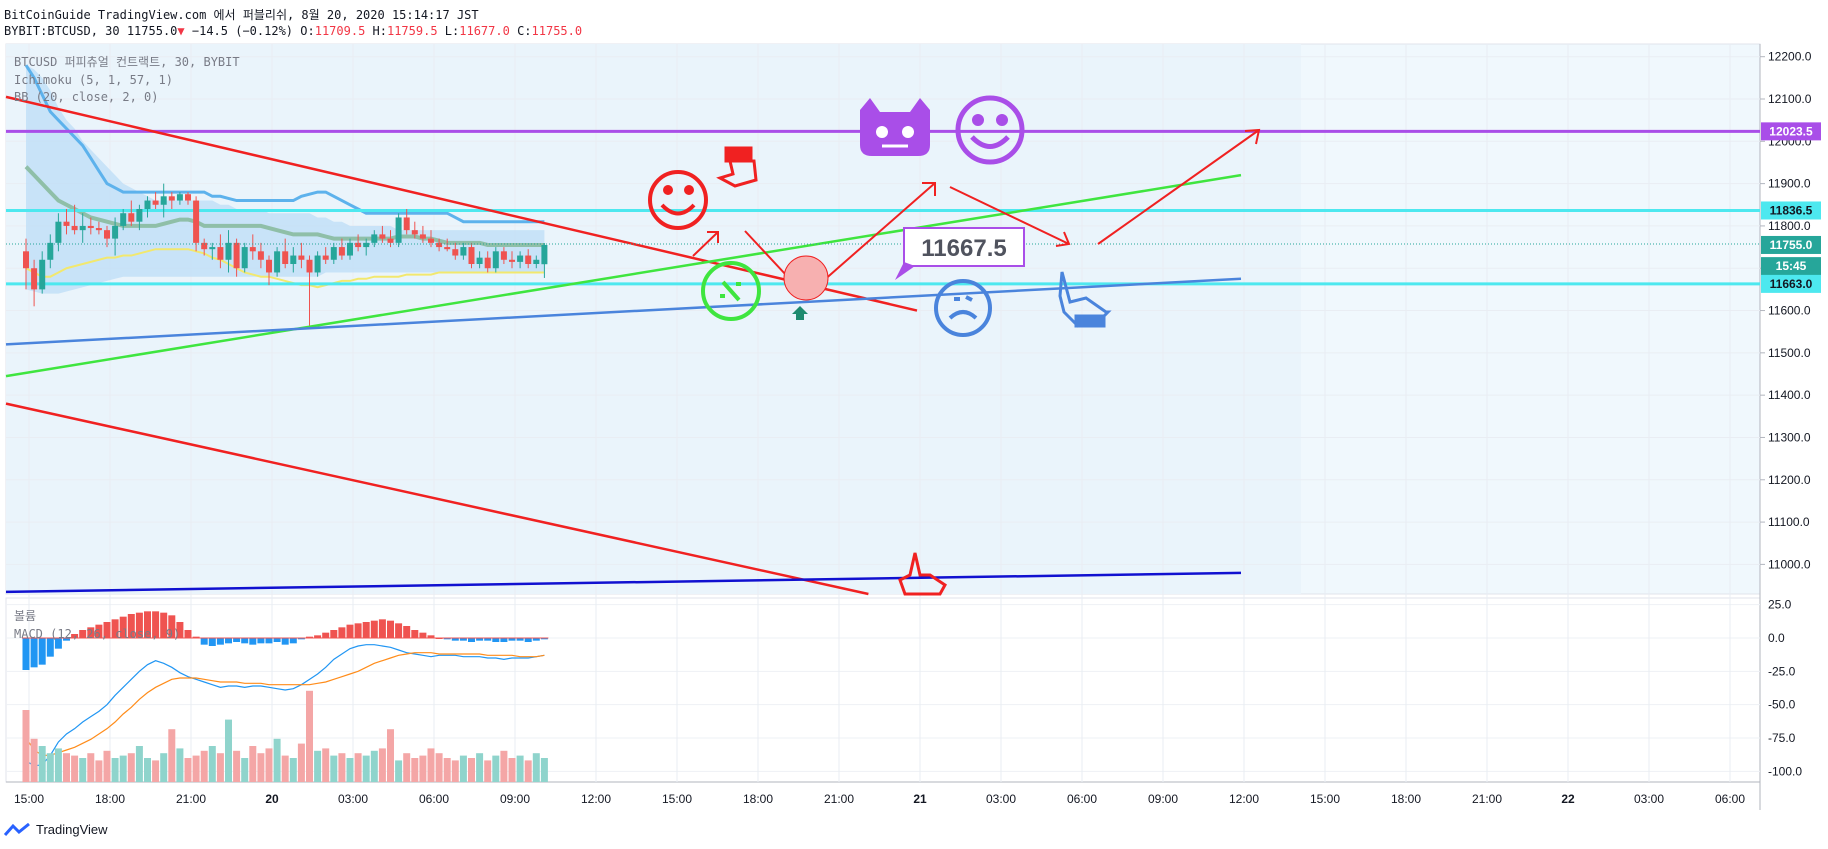 This screenshot has width=1828, height=849. Describe the element at coordinates (515, 799) in the screenshot. I see `x-tick-label: 09:00` at that location.